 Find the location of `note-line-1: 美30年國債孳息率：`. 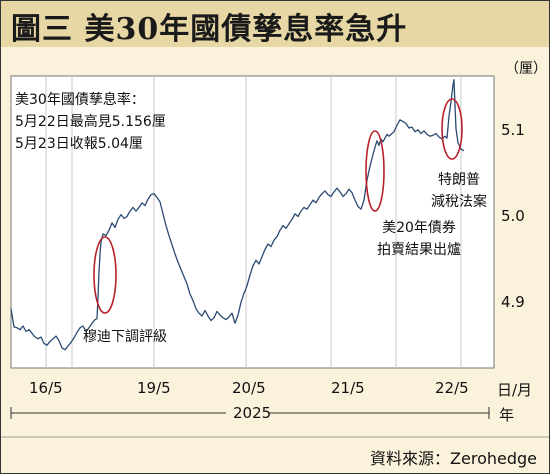

note-line-1: 美30年國債孳息率： is located at coordinates (80, 100).